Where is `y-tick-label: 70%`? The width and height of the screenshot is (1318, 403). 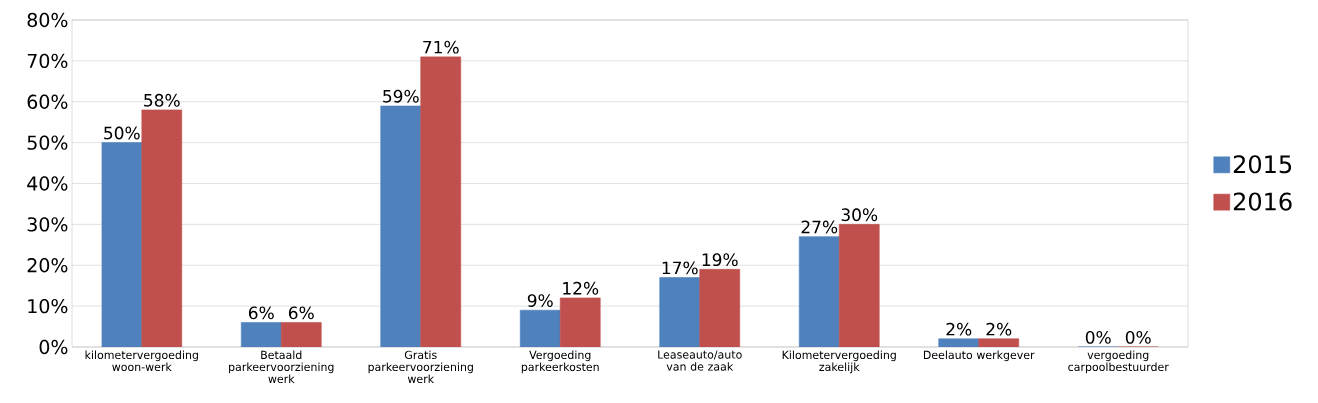
y-tick-label: 70% is located at coordinates (47, 61).